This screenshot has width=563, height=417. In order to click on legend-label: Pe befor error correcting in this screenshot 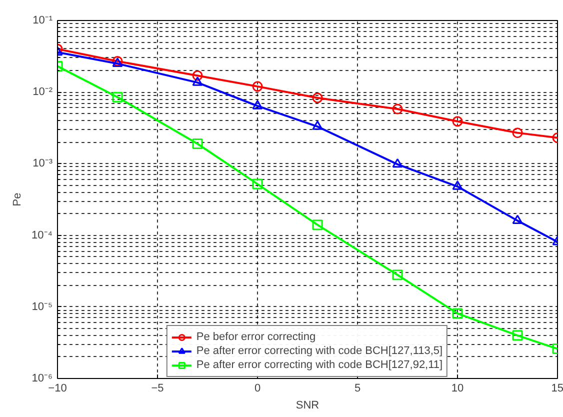, I will do `click(256, 337)`.